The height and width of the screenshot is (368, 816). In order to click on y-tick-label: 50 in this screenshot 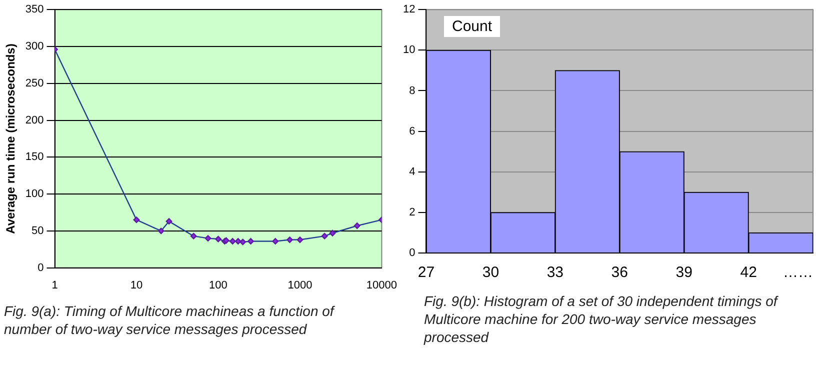, I will do `click(38, 230)`.